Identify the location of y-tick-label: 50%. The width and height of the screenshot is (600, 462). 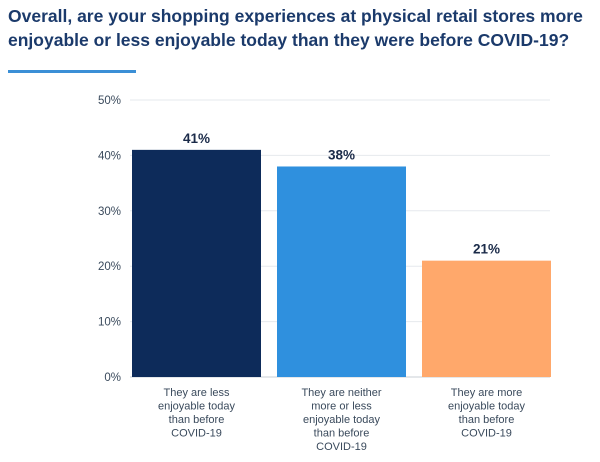
(109, 101).